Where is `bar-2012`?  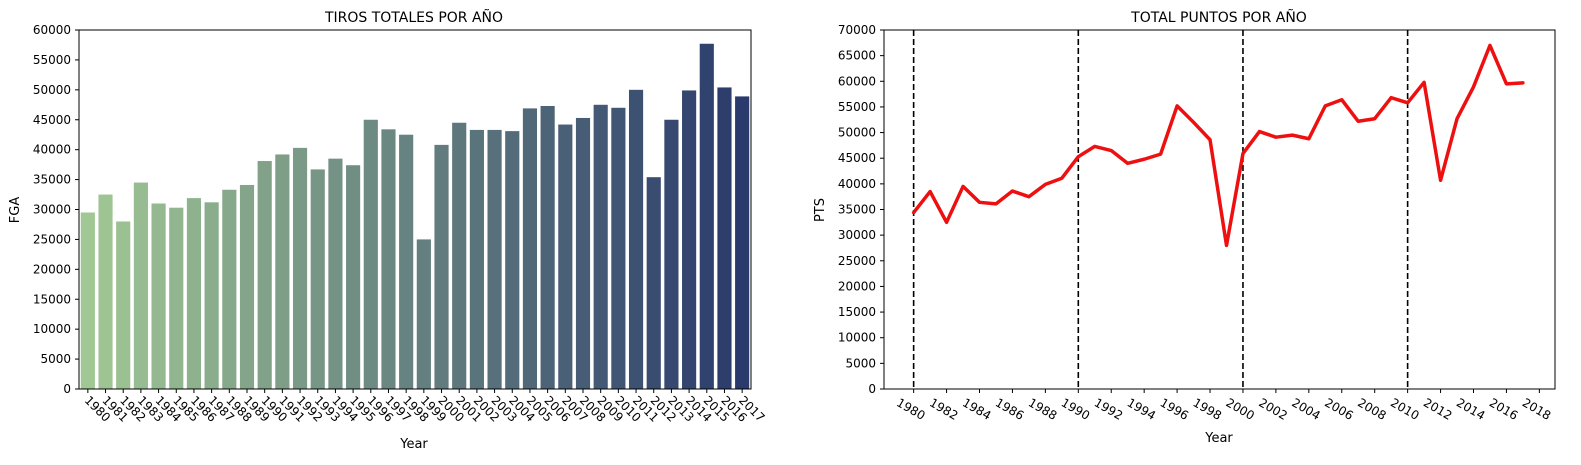
bar-2012 is located at coordinates (653, 283).